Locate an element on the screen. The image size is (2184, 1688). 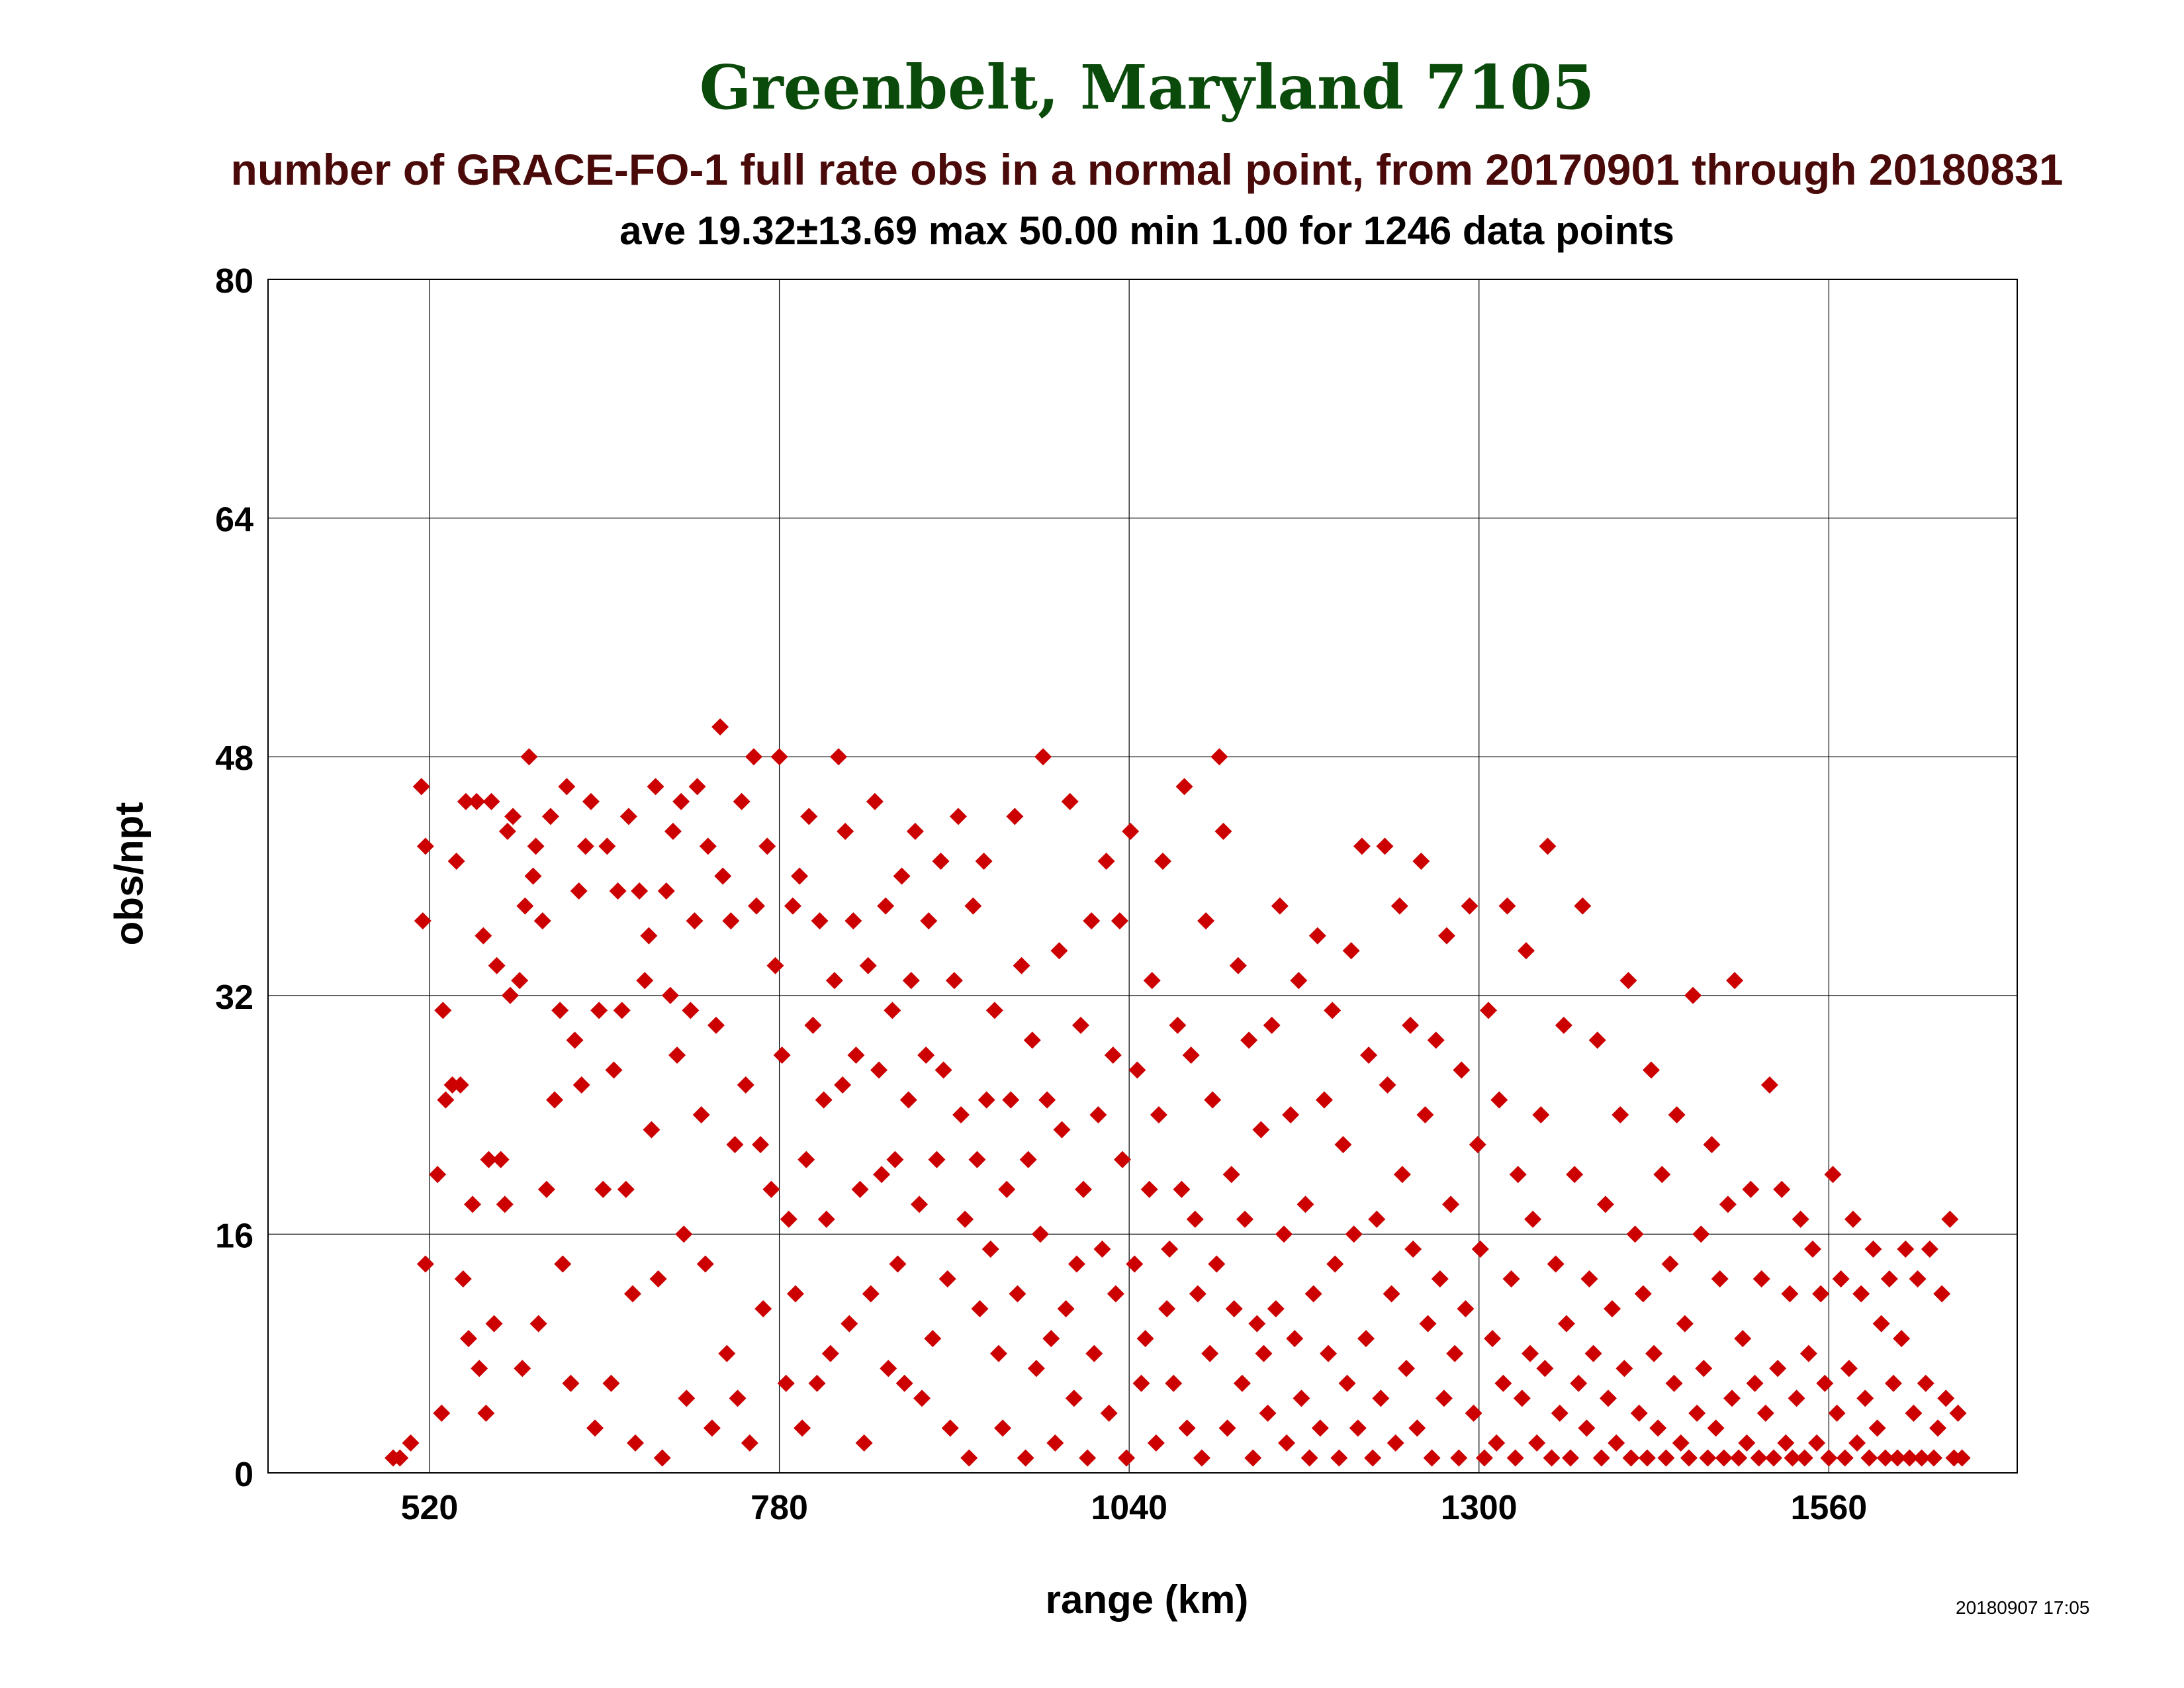
x-tick-label: 1300 is located at coordinates (1479, 1508).